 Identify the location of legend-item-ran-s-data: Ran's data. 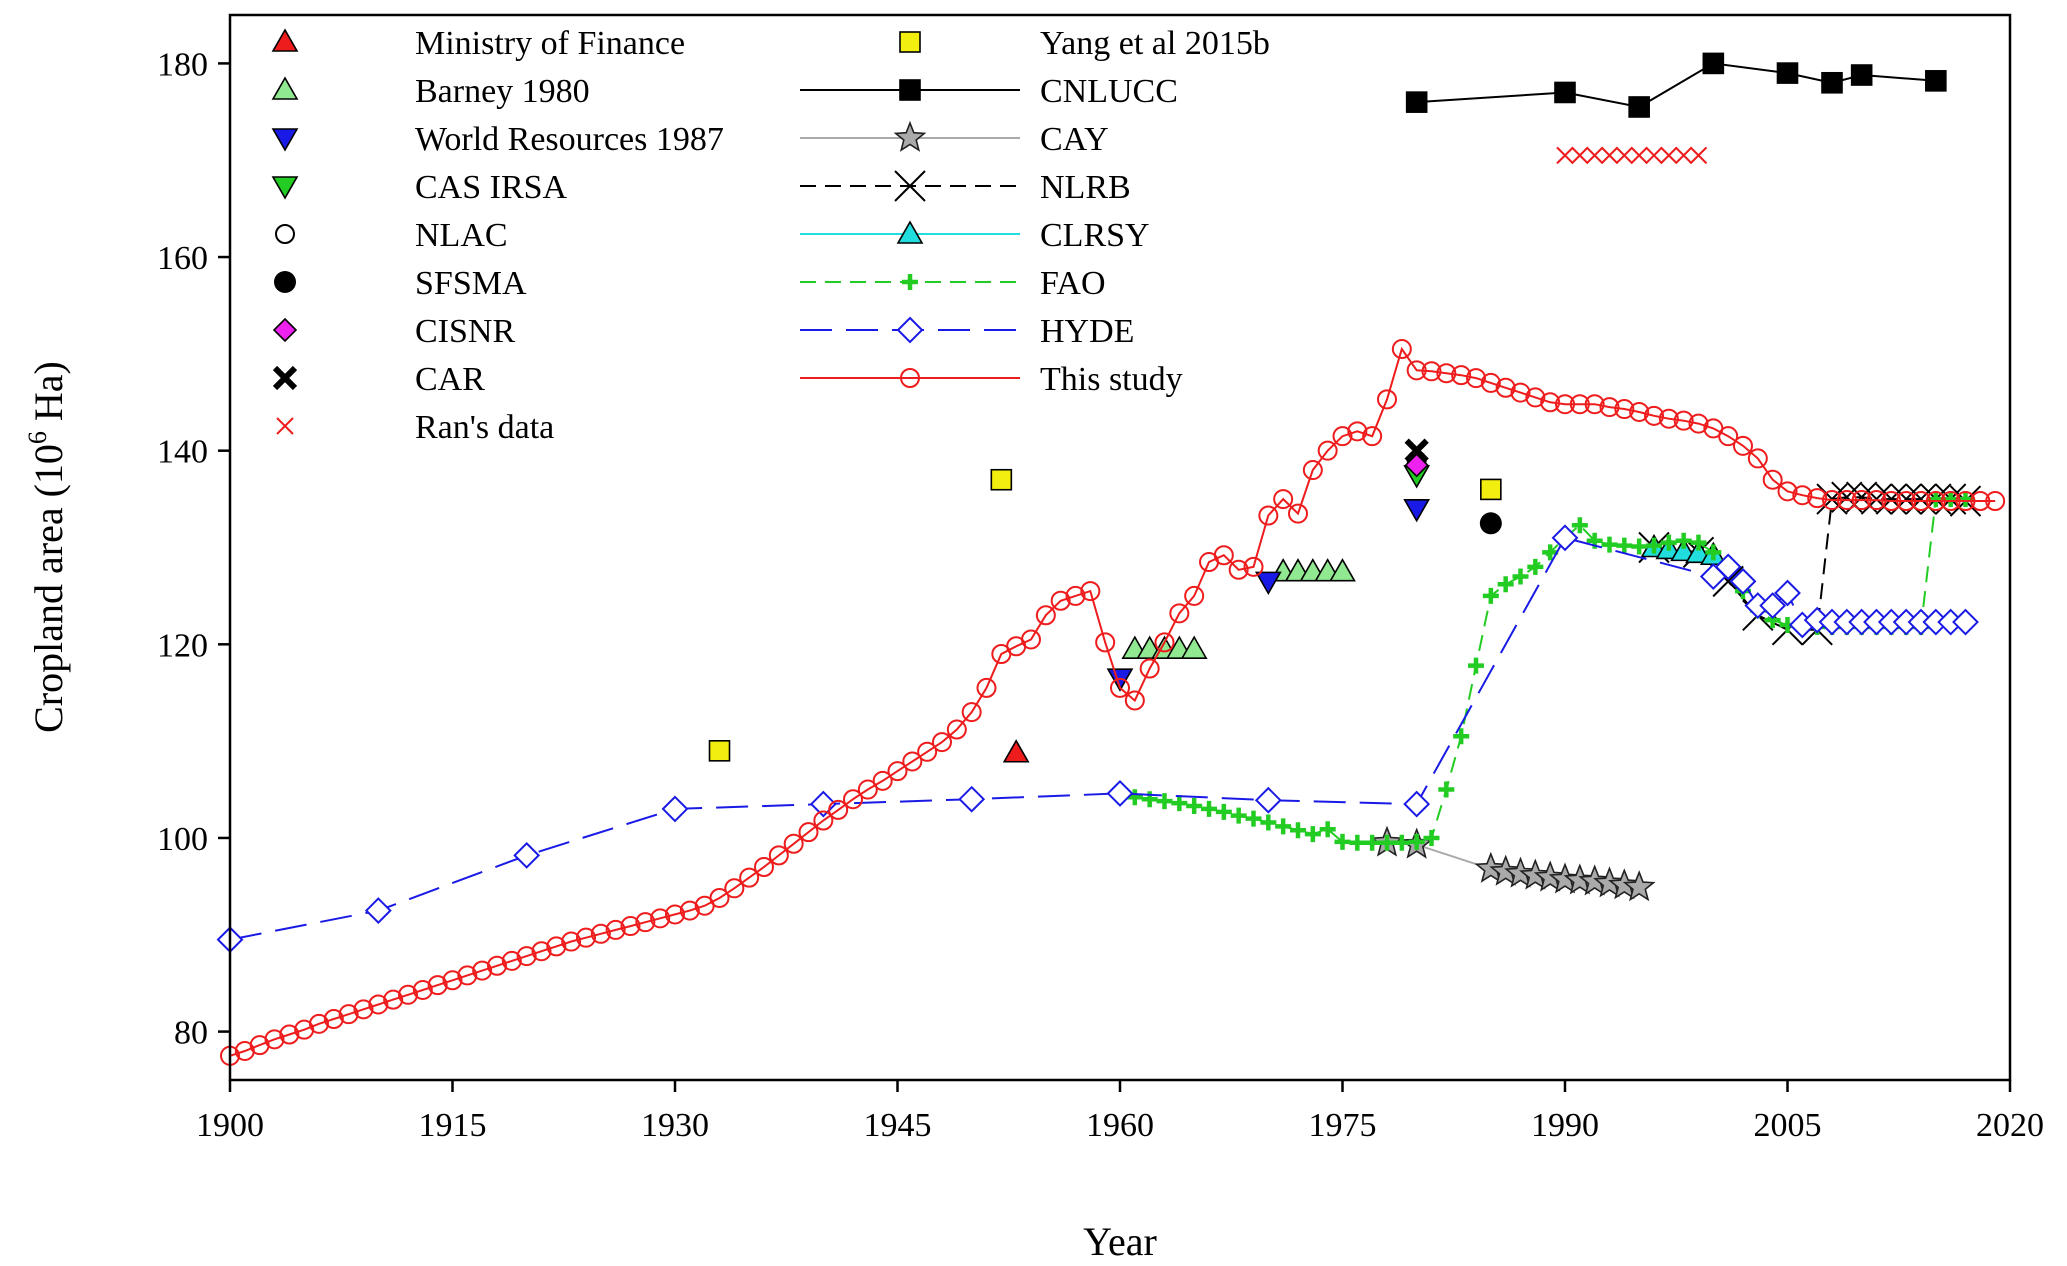
(415, 427).